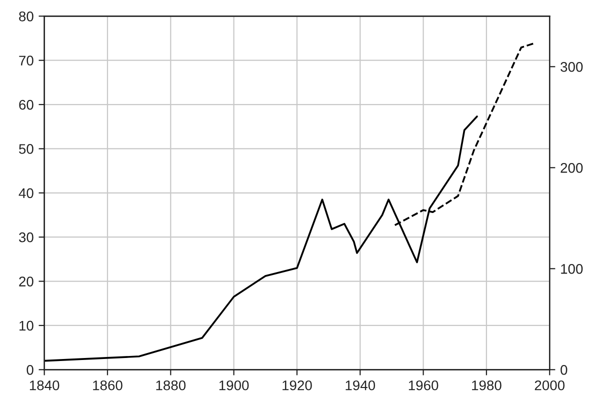 This screenshot has width=591, height=404. What do you see at coordinates (564, 369) in the screenshot?
I see `y2-tick-label: 0` at bounding box center [564, 369].